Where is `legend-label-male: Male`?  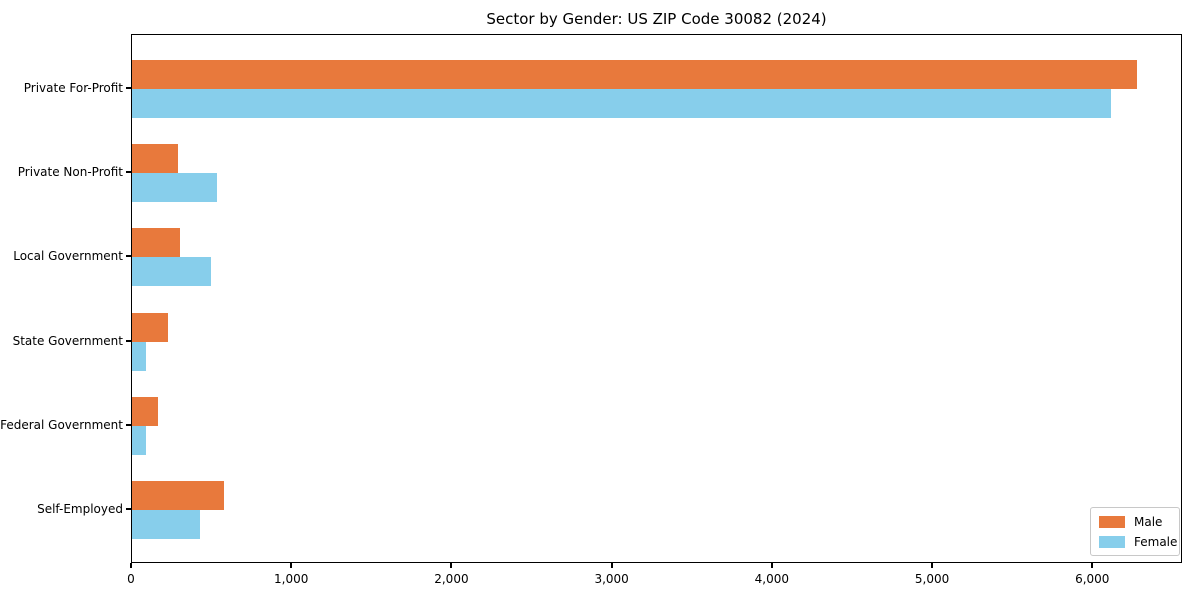 legend-label-male: Male is located at coordinates (1148, 522).